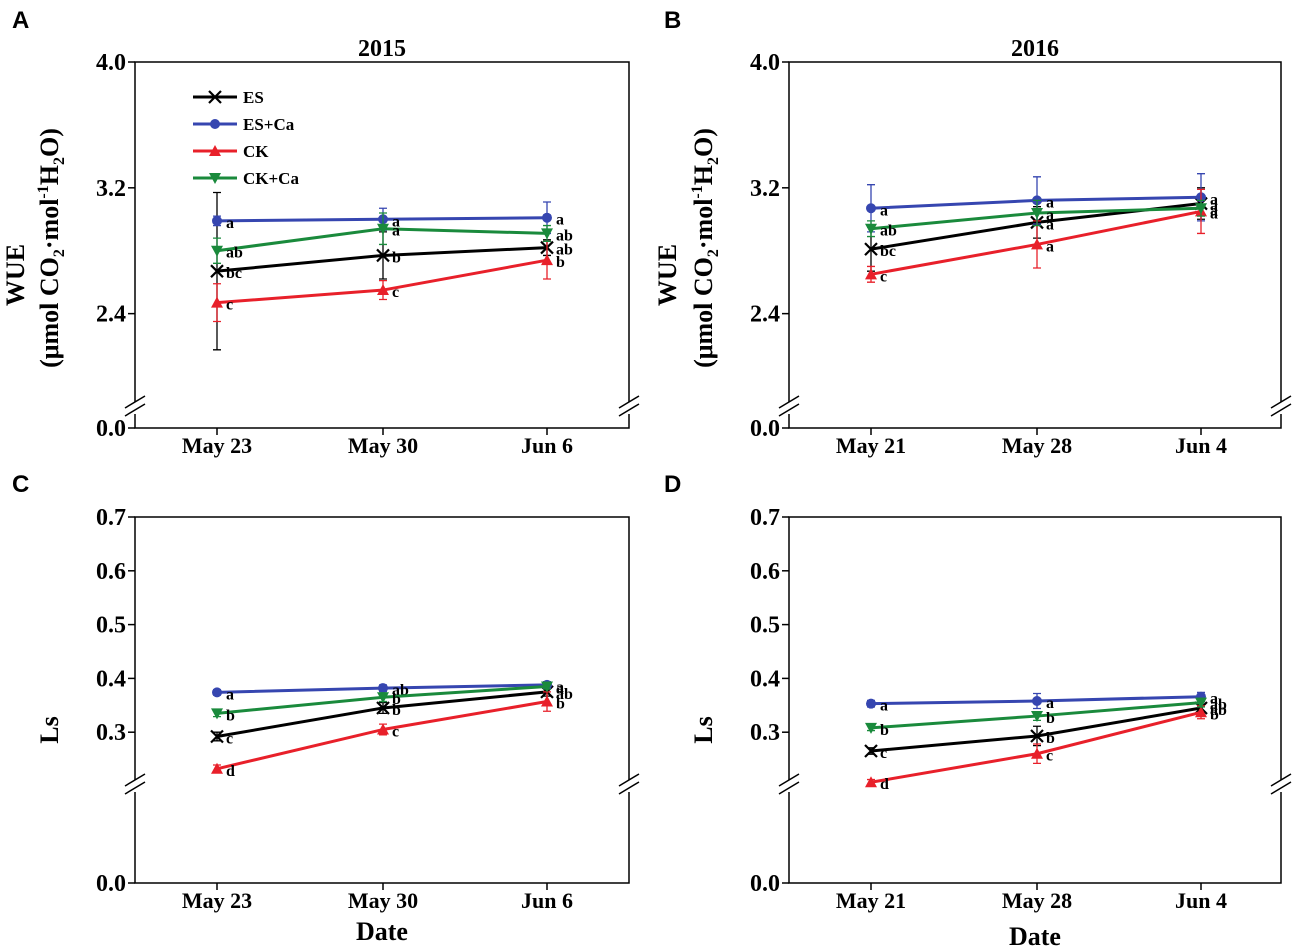  What do you see at coordinates (703, 224) in the screenshot?
I see `unit-text: ·mol` at bounding box center [703, 224].